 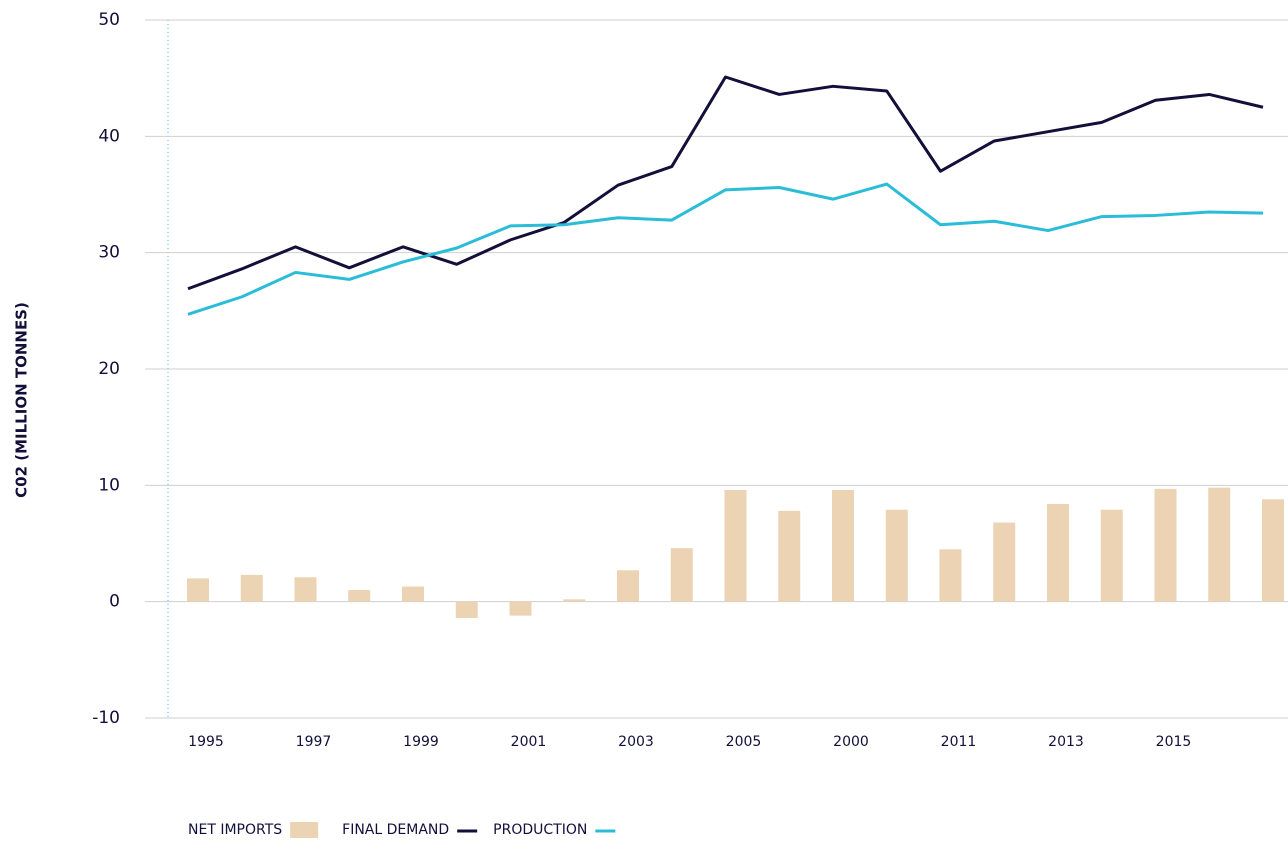 What do you see at coordinates (235, 830) in the screenshot?
I see `legend-label: NET IMPORTS` at bounding box center [235, 830].